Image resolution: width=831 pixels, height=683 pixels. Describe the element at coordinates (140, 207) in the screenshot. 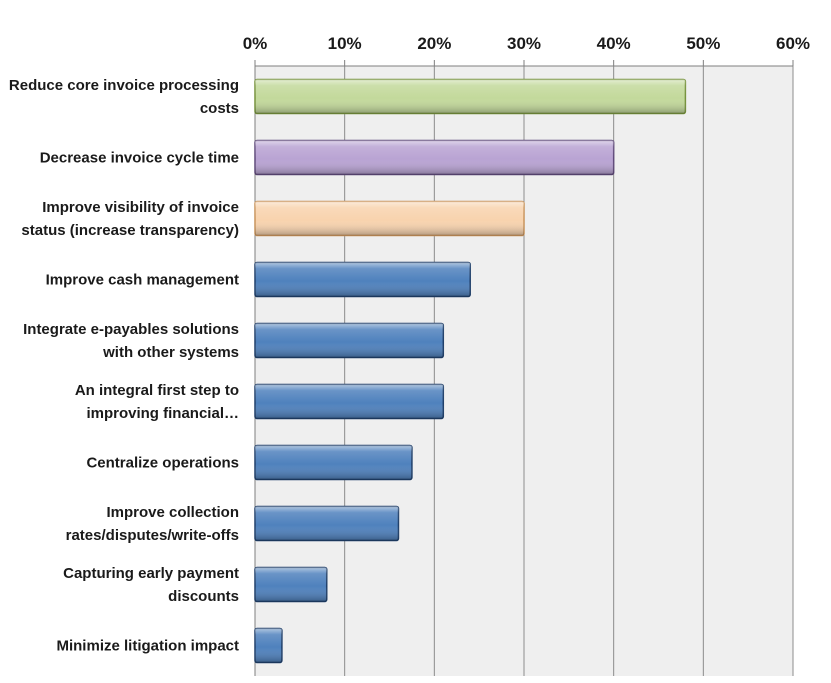

I see `category-label: Improve visibility of invoice` at that location.